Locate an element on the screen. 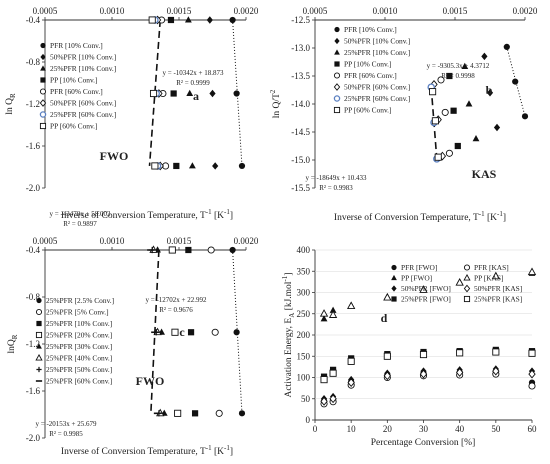 The image size is (550, 464). y-tick-label: -13.5 is located at coordinates (300, 76).